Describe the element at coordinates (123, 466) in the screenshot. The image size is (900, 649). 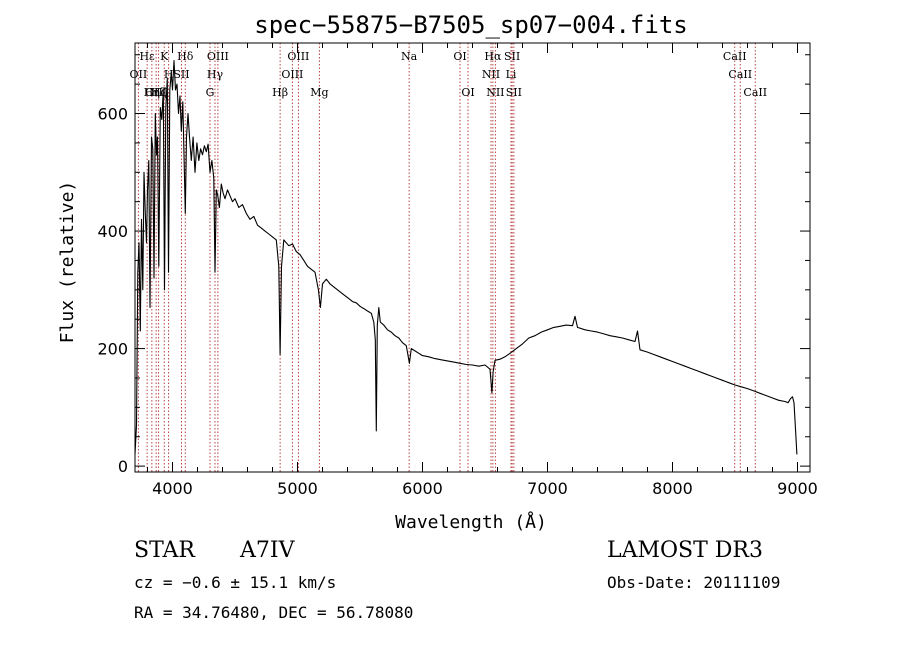
I see `y-tick-label: 0` at that location.